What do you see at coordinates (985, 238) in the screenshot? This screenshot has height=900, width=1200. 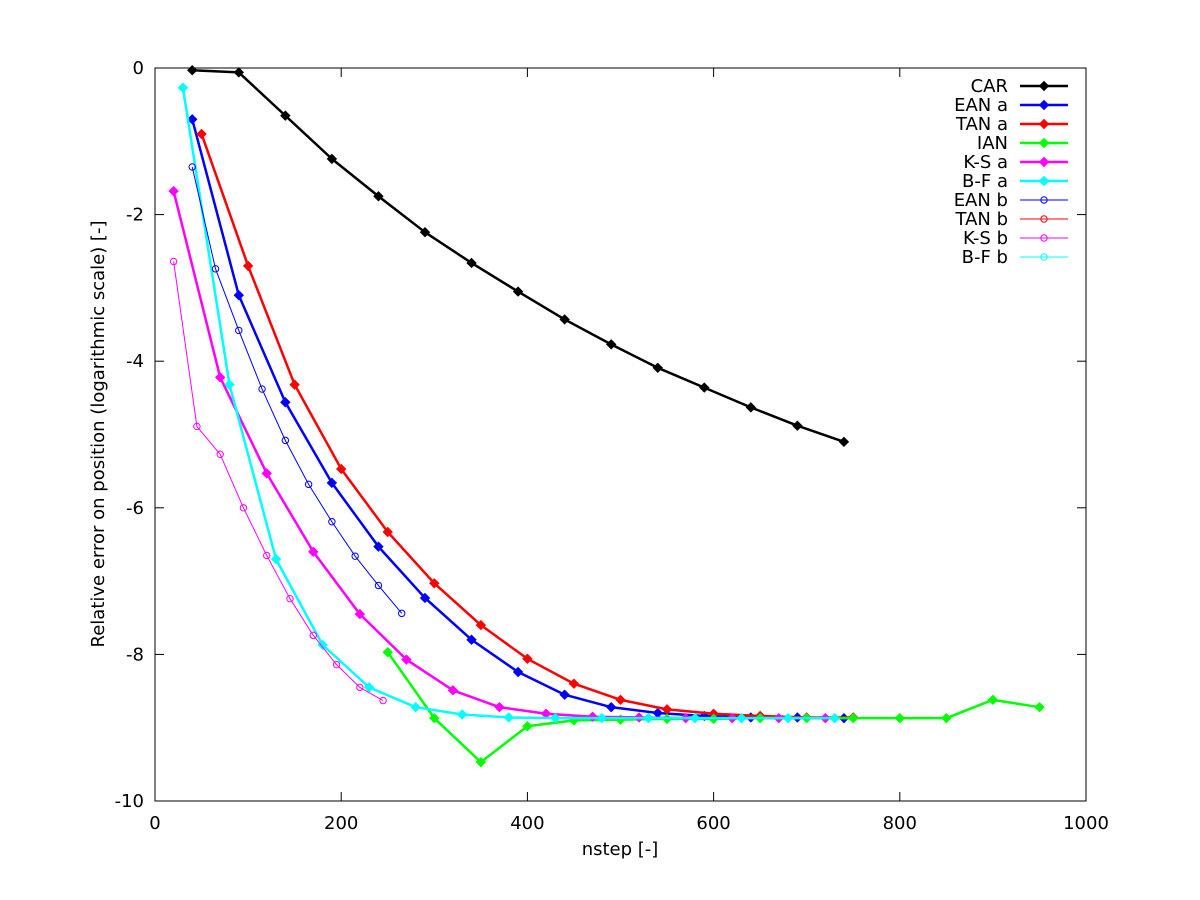 I see `legend-label: K-S b` at bounding box center [985, 238].